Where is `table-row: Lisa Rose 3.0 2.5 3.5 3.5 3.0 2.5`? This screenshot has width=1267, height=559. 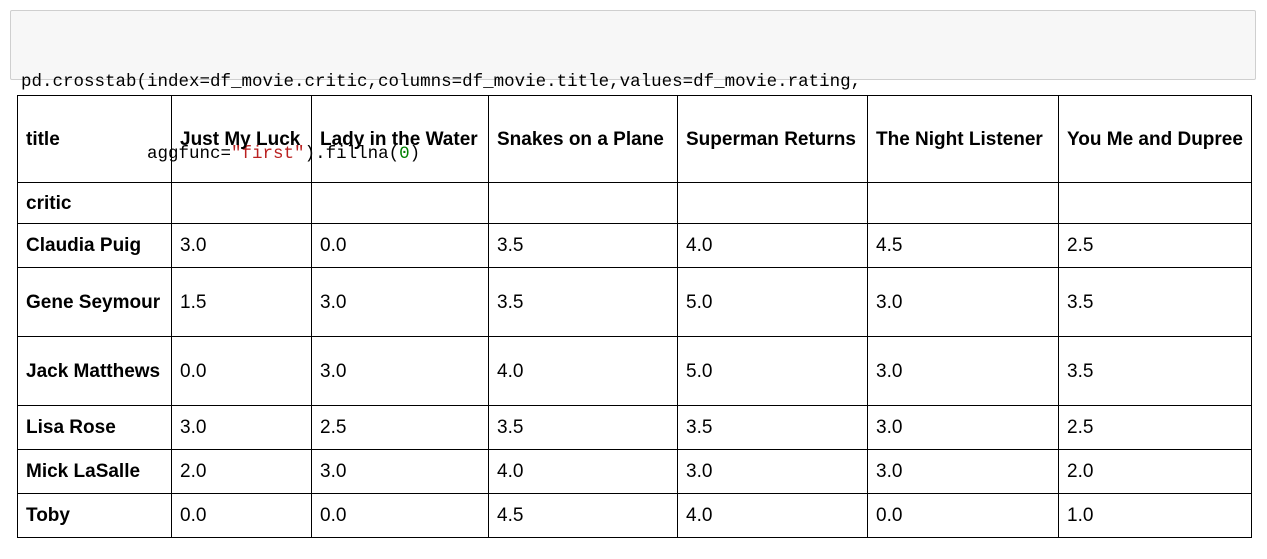 table-row: Lisa Rose 3.0 2.5 3.5 3.5 3.0 2.5 is located at coordinates (634, 427).